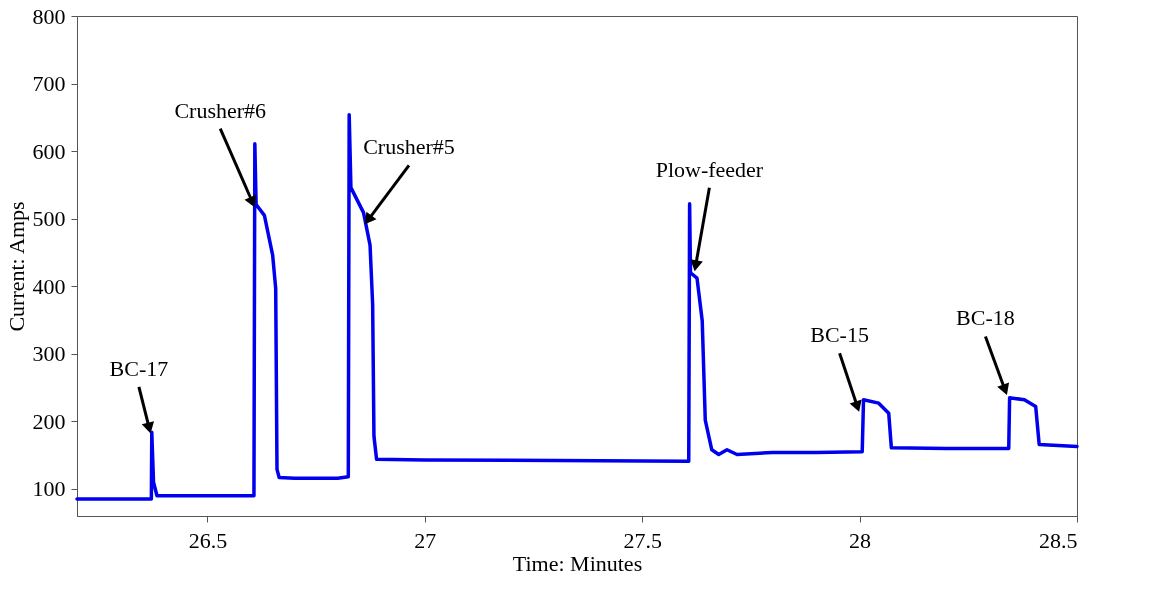 The height and width of the screenshot is (600, 1153). Describe the element at coordinates (49, 84) in the screenshot. I see `y-tick-label: 700` at that location.